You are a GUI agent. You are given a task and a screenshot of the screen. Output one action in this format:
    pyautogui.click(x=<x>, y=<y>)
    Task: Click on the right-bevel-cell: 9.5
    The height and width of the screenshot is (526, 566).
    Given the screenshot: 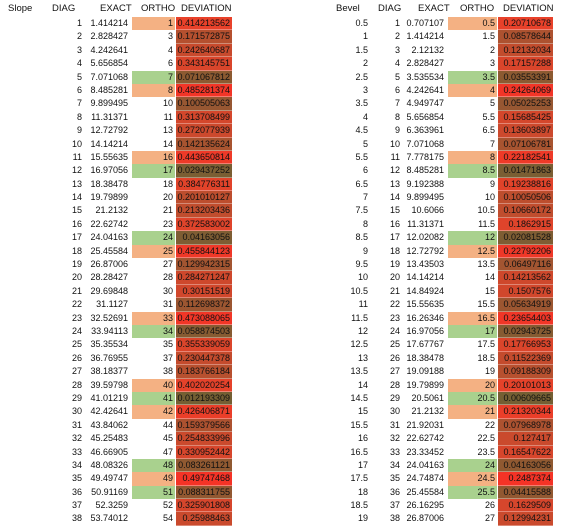 What is the action you would take?
    pyautogui.click(x=361, y=264)
    